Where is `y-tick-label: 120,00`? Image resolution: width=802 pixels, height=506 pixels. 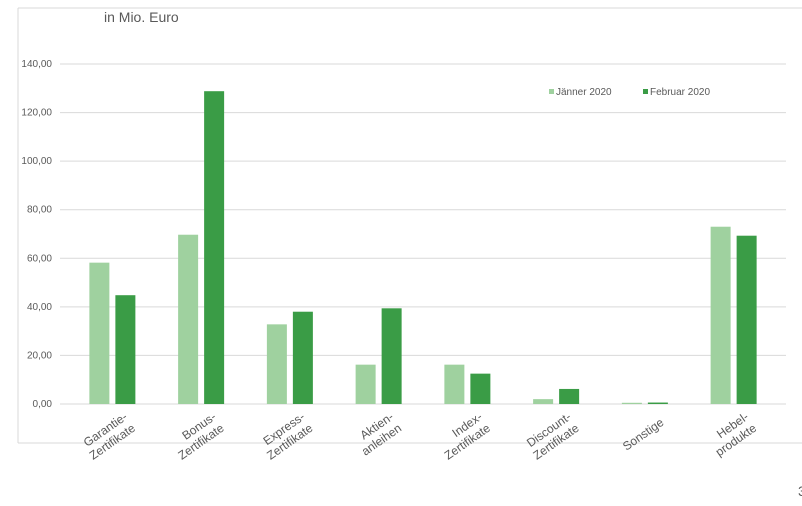
y-tick-label: 120,00 is located at coordinates (36, 113).